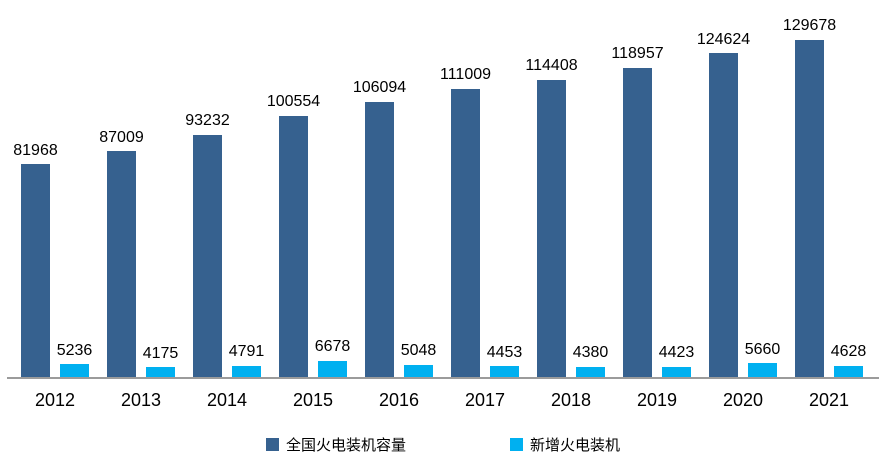  Describe the element at coordinates (637, 54) in the screenshot. I see `total-capacity-value-label: 118957` at that location.